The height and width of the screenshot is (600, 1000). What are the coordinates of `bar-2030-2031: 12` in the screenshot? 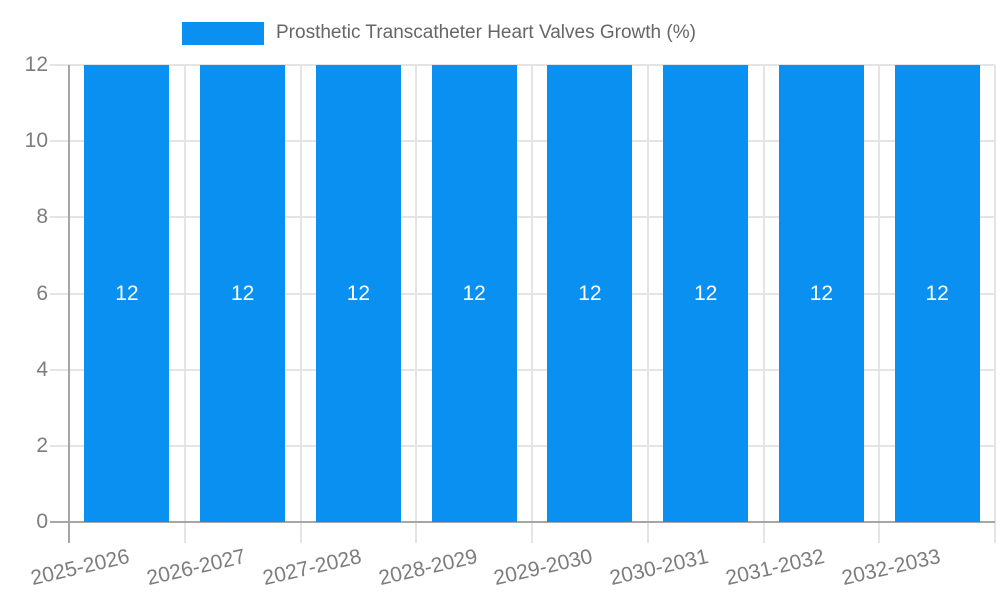 It's located at (706, 293).